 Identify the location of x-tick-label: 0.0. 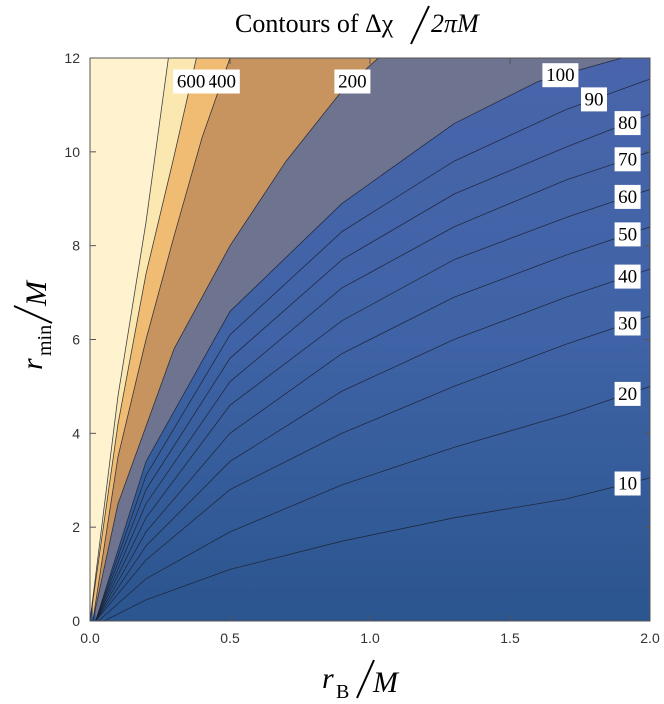
(90, 638).